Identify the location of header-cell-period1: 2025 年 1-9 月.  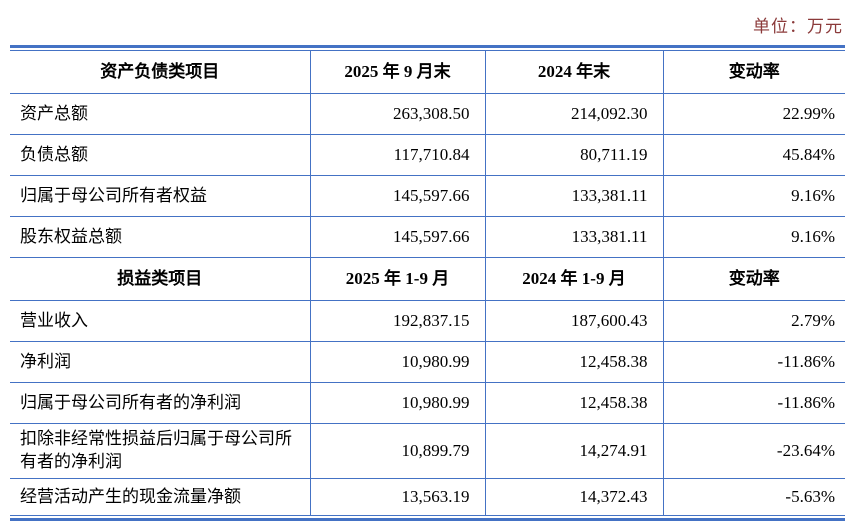
(397, 279).